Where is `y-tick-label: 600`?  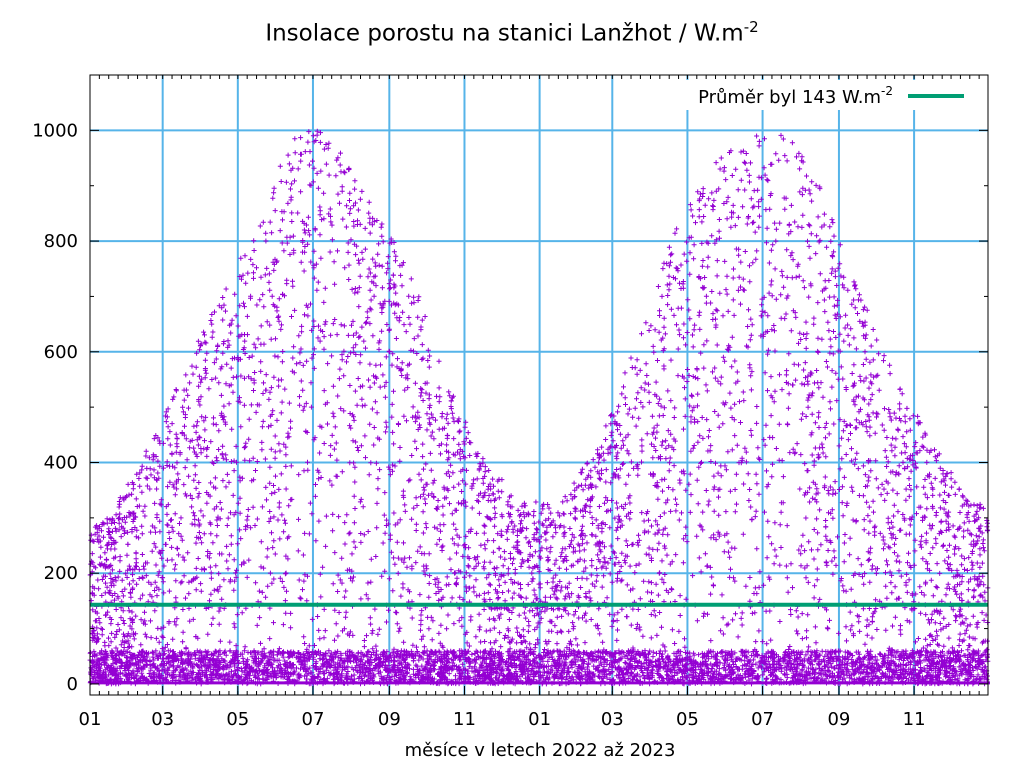
y-tick-label: 600 is located at coordinates (61, 352).